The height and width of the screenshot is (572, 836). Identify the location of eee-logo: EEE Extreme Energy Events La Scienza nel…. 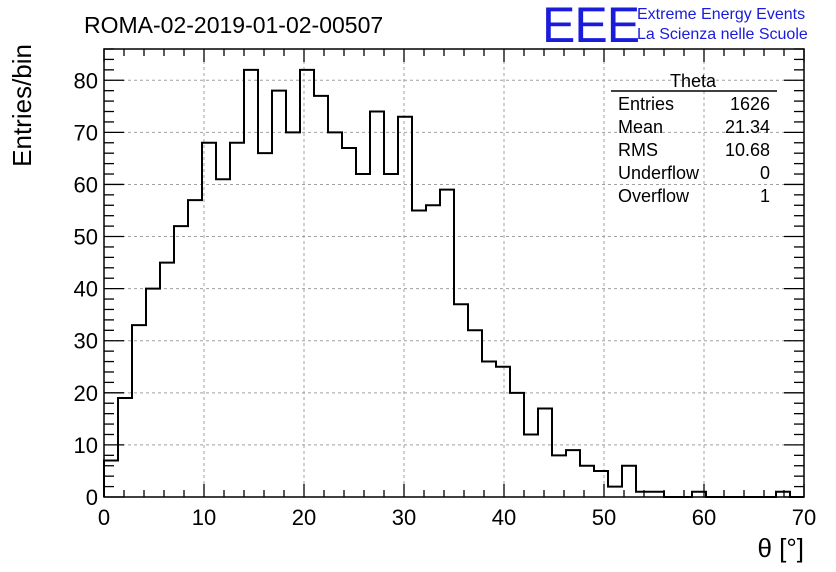
(675, 26).